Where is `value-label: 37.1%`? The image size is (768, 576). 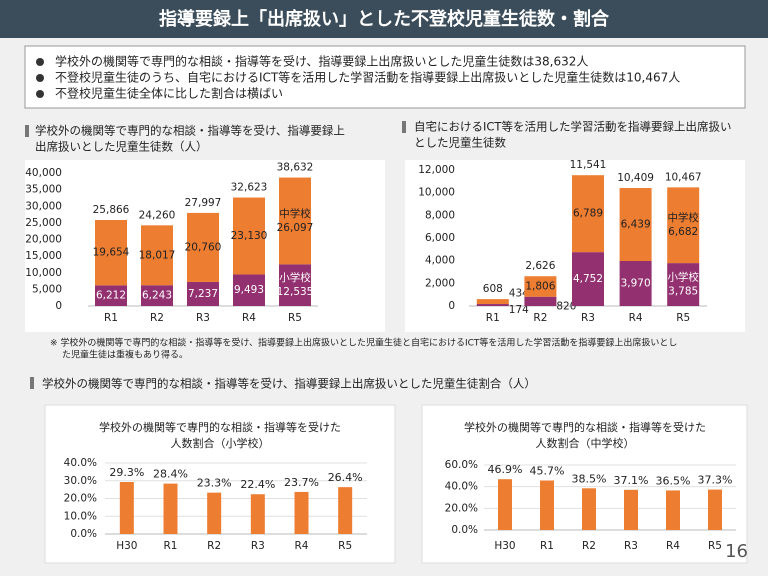 value-label: 37.1% is located at coordinates (631, 480).